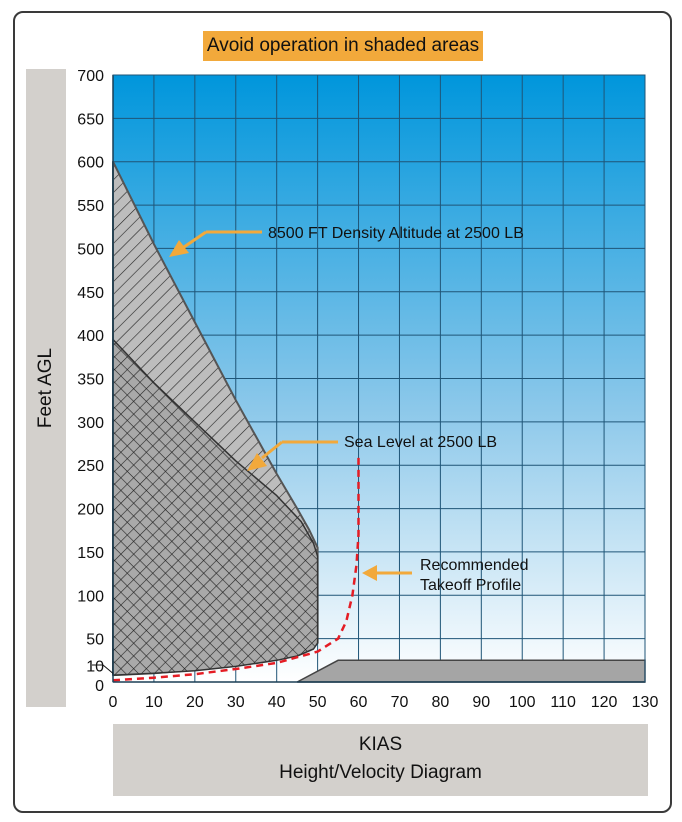 The image size is (682, 822). What do you see at coordinates (46, 388) in the screenshot?
I see `y-axis-label-bar` at bounding box center [46, 388].